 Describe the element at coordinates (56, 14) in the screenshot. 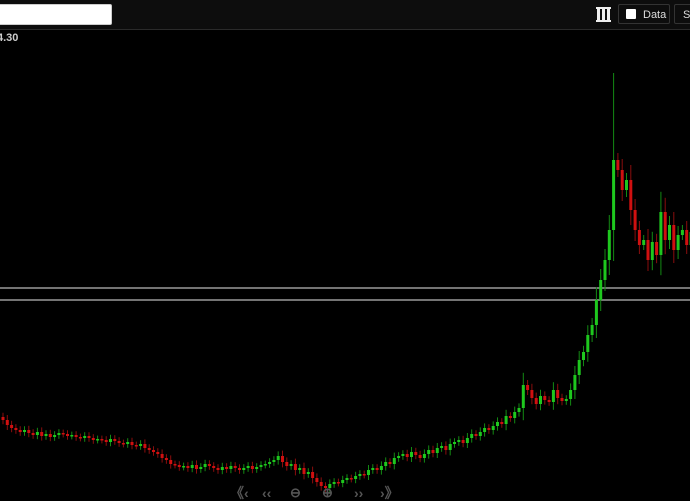

I see `symbol-input` at that location.